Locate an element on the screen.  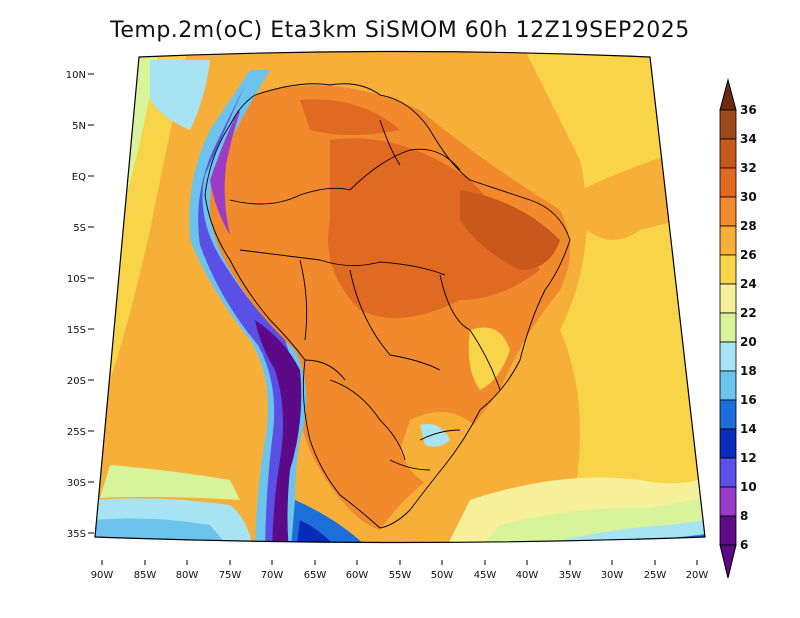
lon-label-80w: 80W is located at coordinates (187, 575).